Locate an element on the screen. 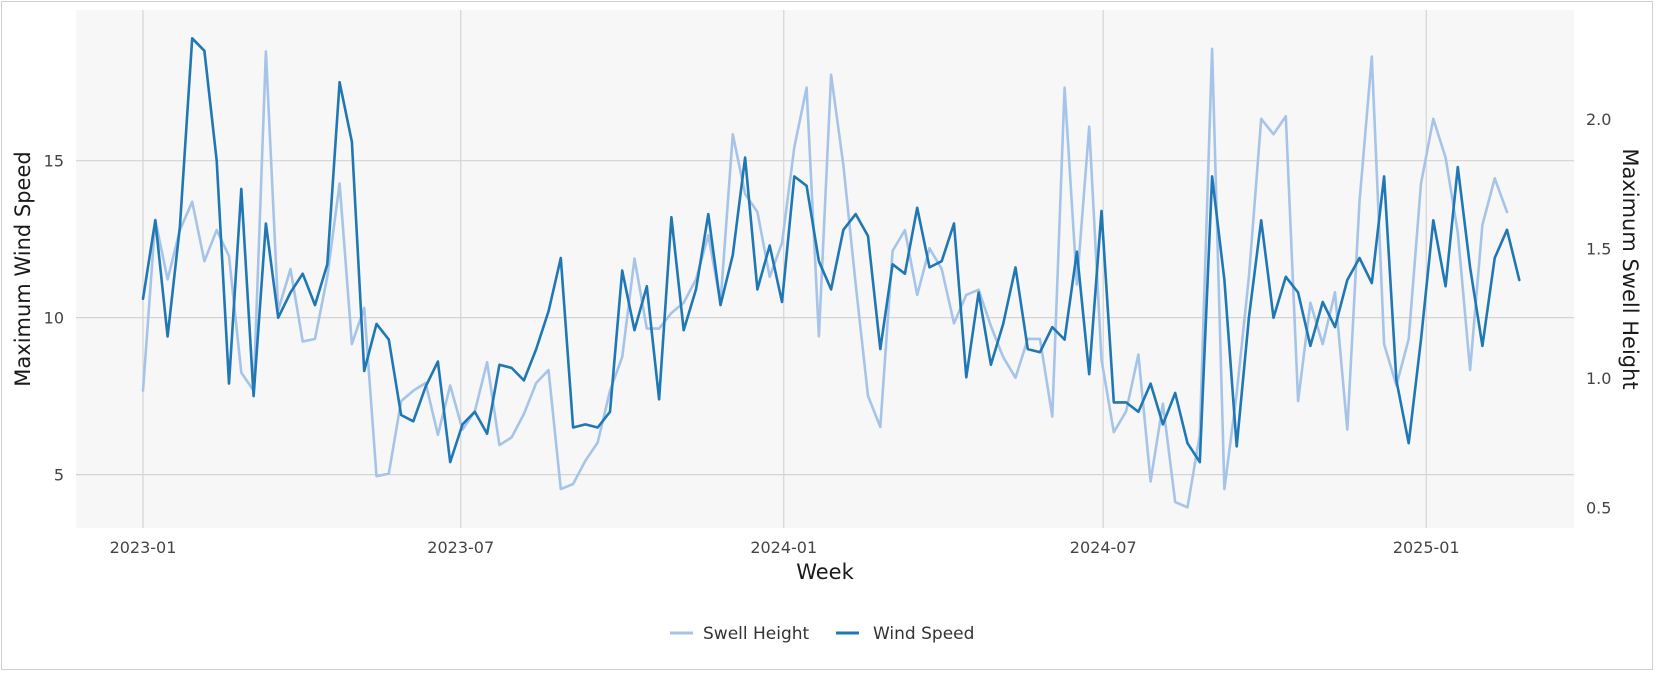 The height and width of the screenshot is (673, 1656). y2-tick-label: 1.0 is located at coordinates (1598, 378).